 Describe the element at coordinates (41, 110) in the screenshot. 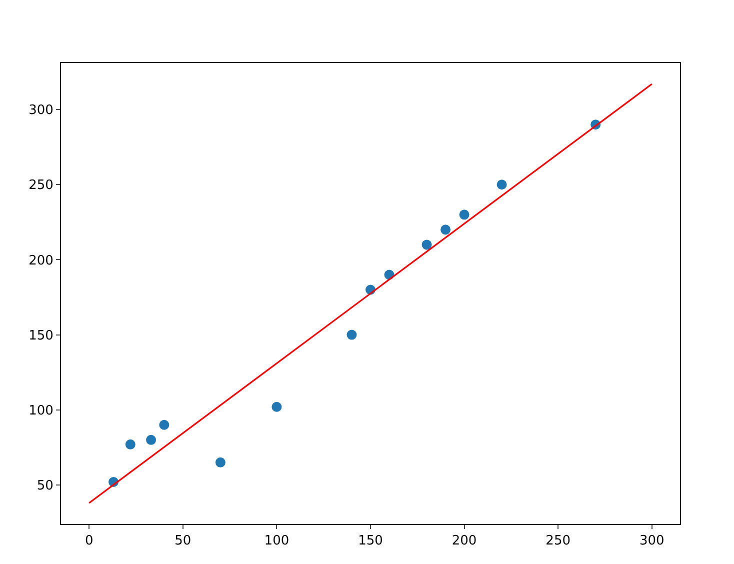

I see `y-tick-label: 300` at that location.